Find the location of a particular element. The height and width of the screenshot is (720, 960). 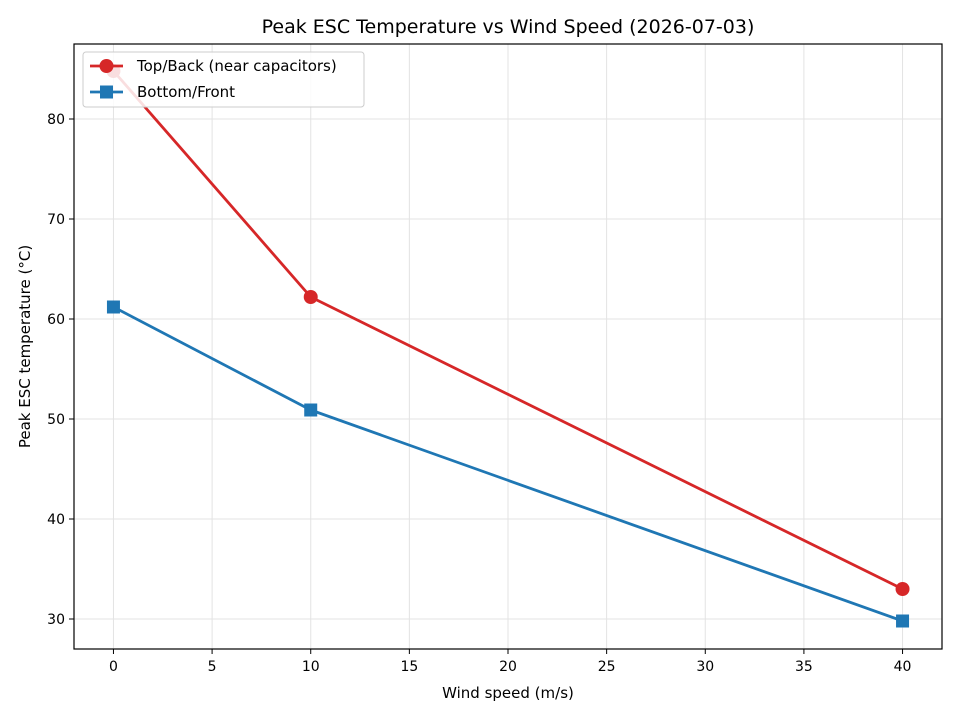

legend-entry: Top/Back (near capacitors) is located at coordinates (213, 66).